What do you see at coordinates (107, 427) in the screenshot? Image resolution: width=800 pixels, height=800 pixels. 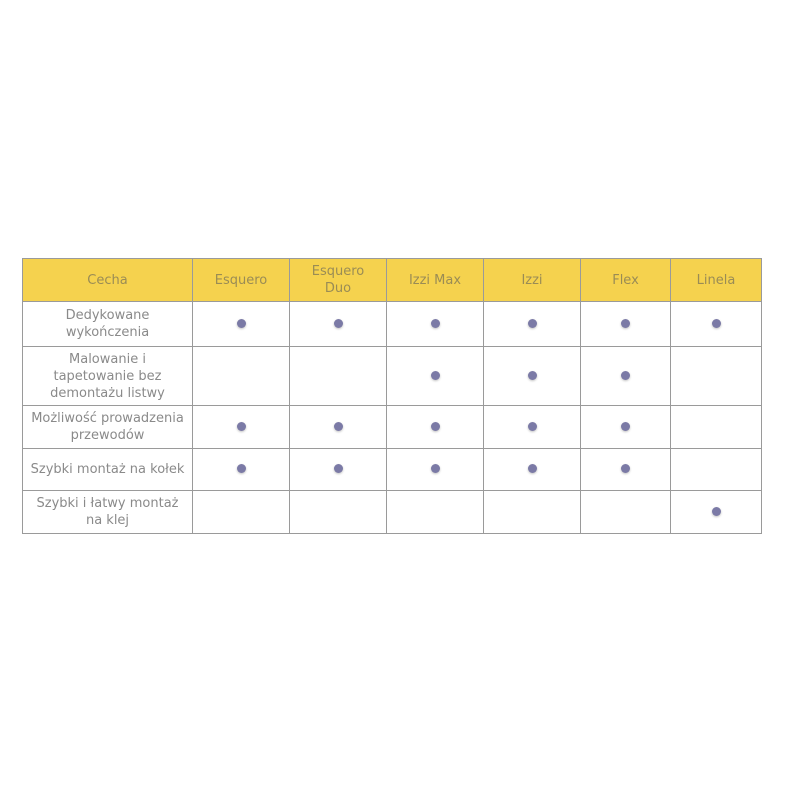 I see `feature-label: Możliwość prowadzenia przewodów` at bounding box center [107, 427].